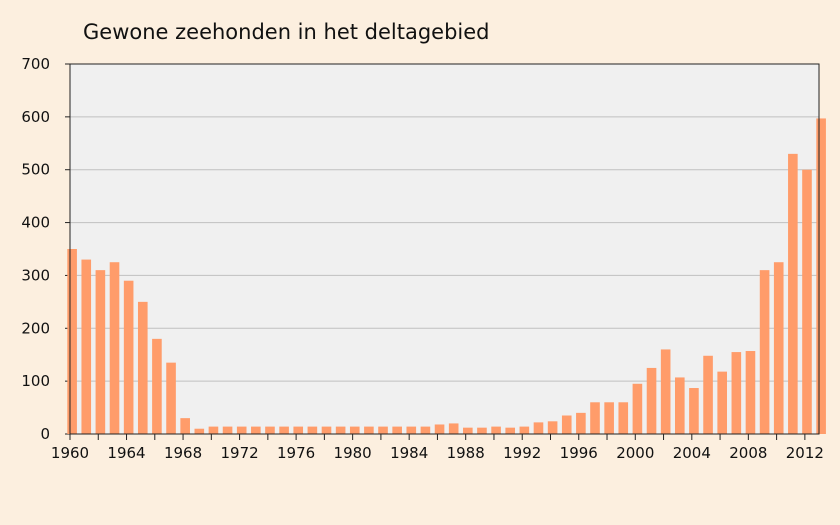 The height and width of the screenshot is (525, 840). Describe the element at coordinates (35, 64) in the screenshot. I see `y-tick-label: 700` at that location.